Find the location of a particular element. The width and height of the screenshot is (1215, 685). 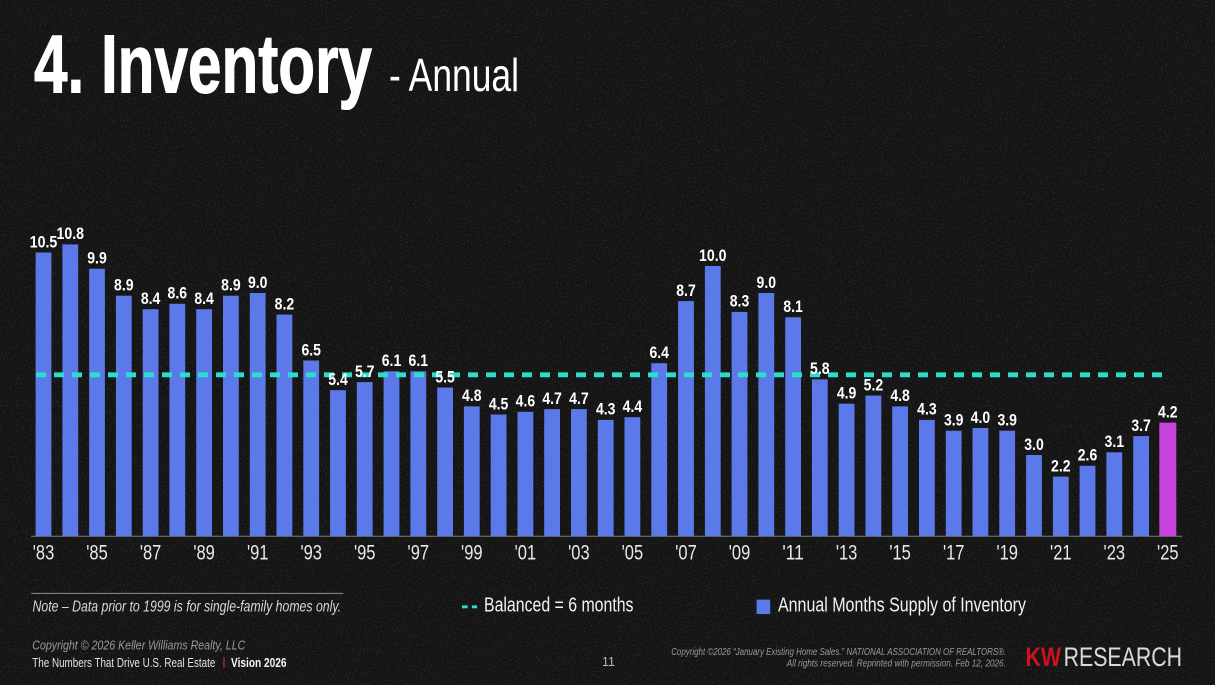

svg-text: '87 is located at coordinates (151, 553).